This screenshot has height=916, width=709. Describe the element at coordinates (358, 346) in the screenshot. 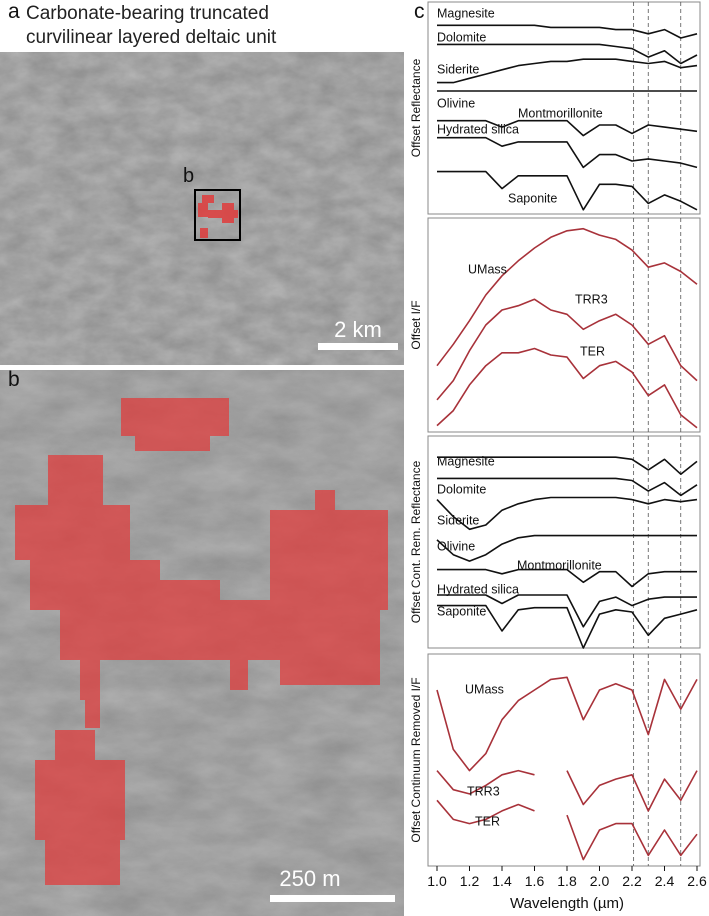

I see `scale-bar-a` at that location.